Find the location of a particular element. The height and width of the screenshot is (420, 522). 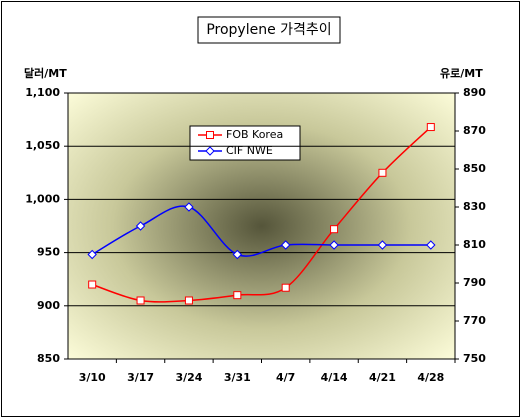

y-tick-label: 1,050 is located at coordinates (42, 145).